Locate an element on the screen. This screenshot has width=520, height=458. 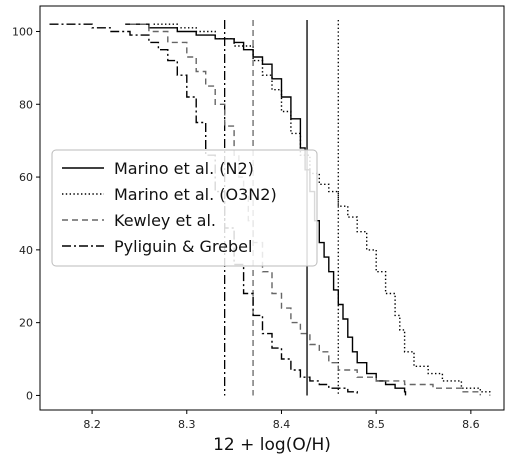
y-tick-label: 60 is located at coordinates (26, 177).